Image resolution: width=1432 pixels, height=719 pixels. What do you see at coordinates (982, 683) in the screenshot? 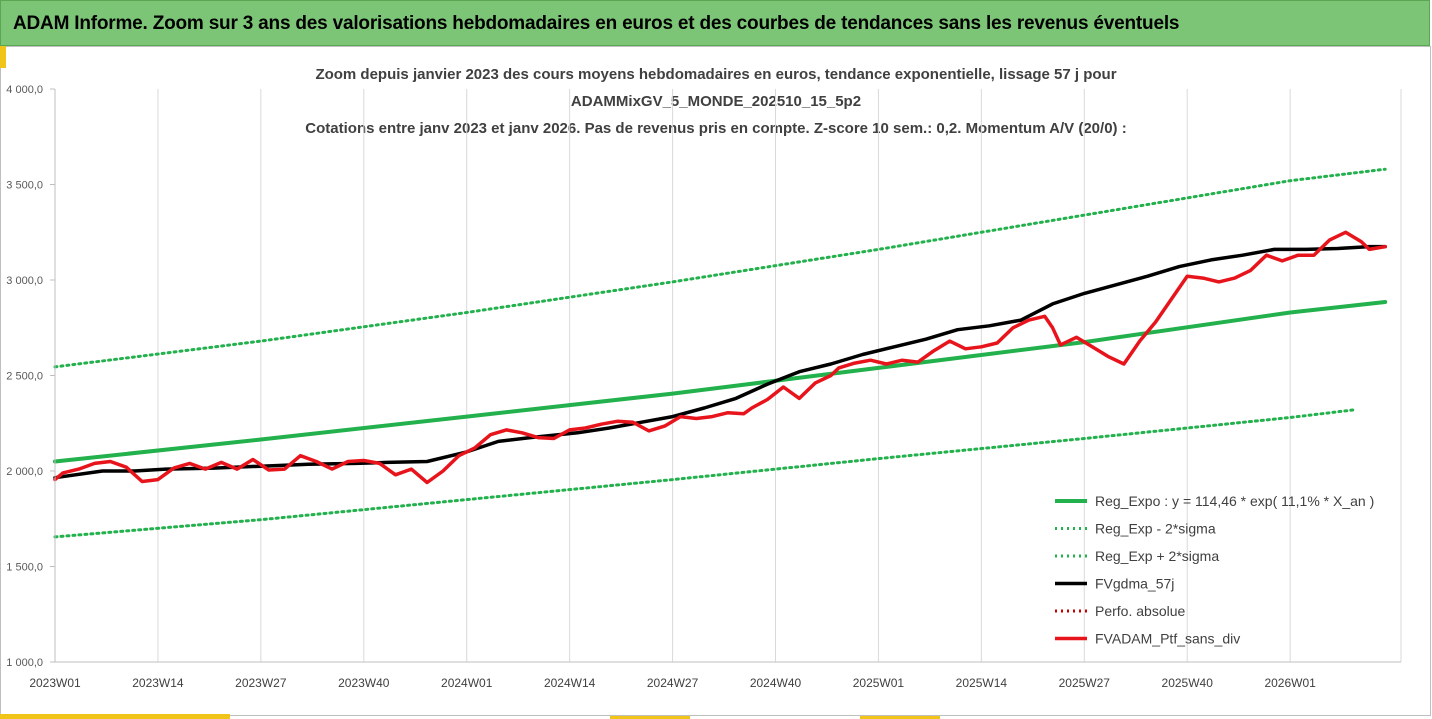
I see `x-tick-label: 2025W14` at bounding box center [982, 683].